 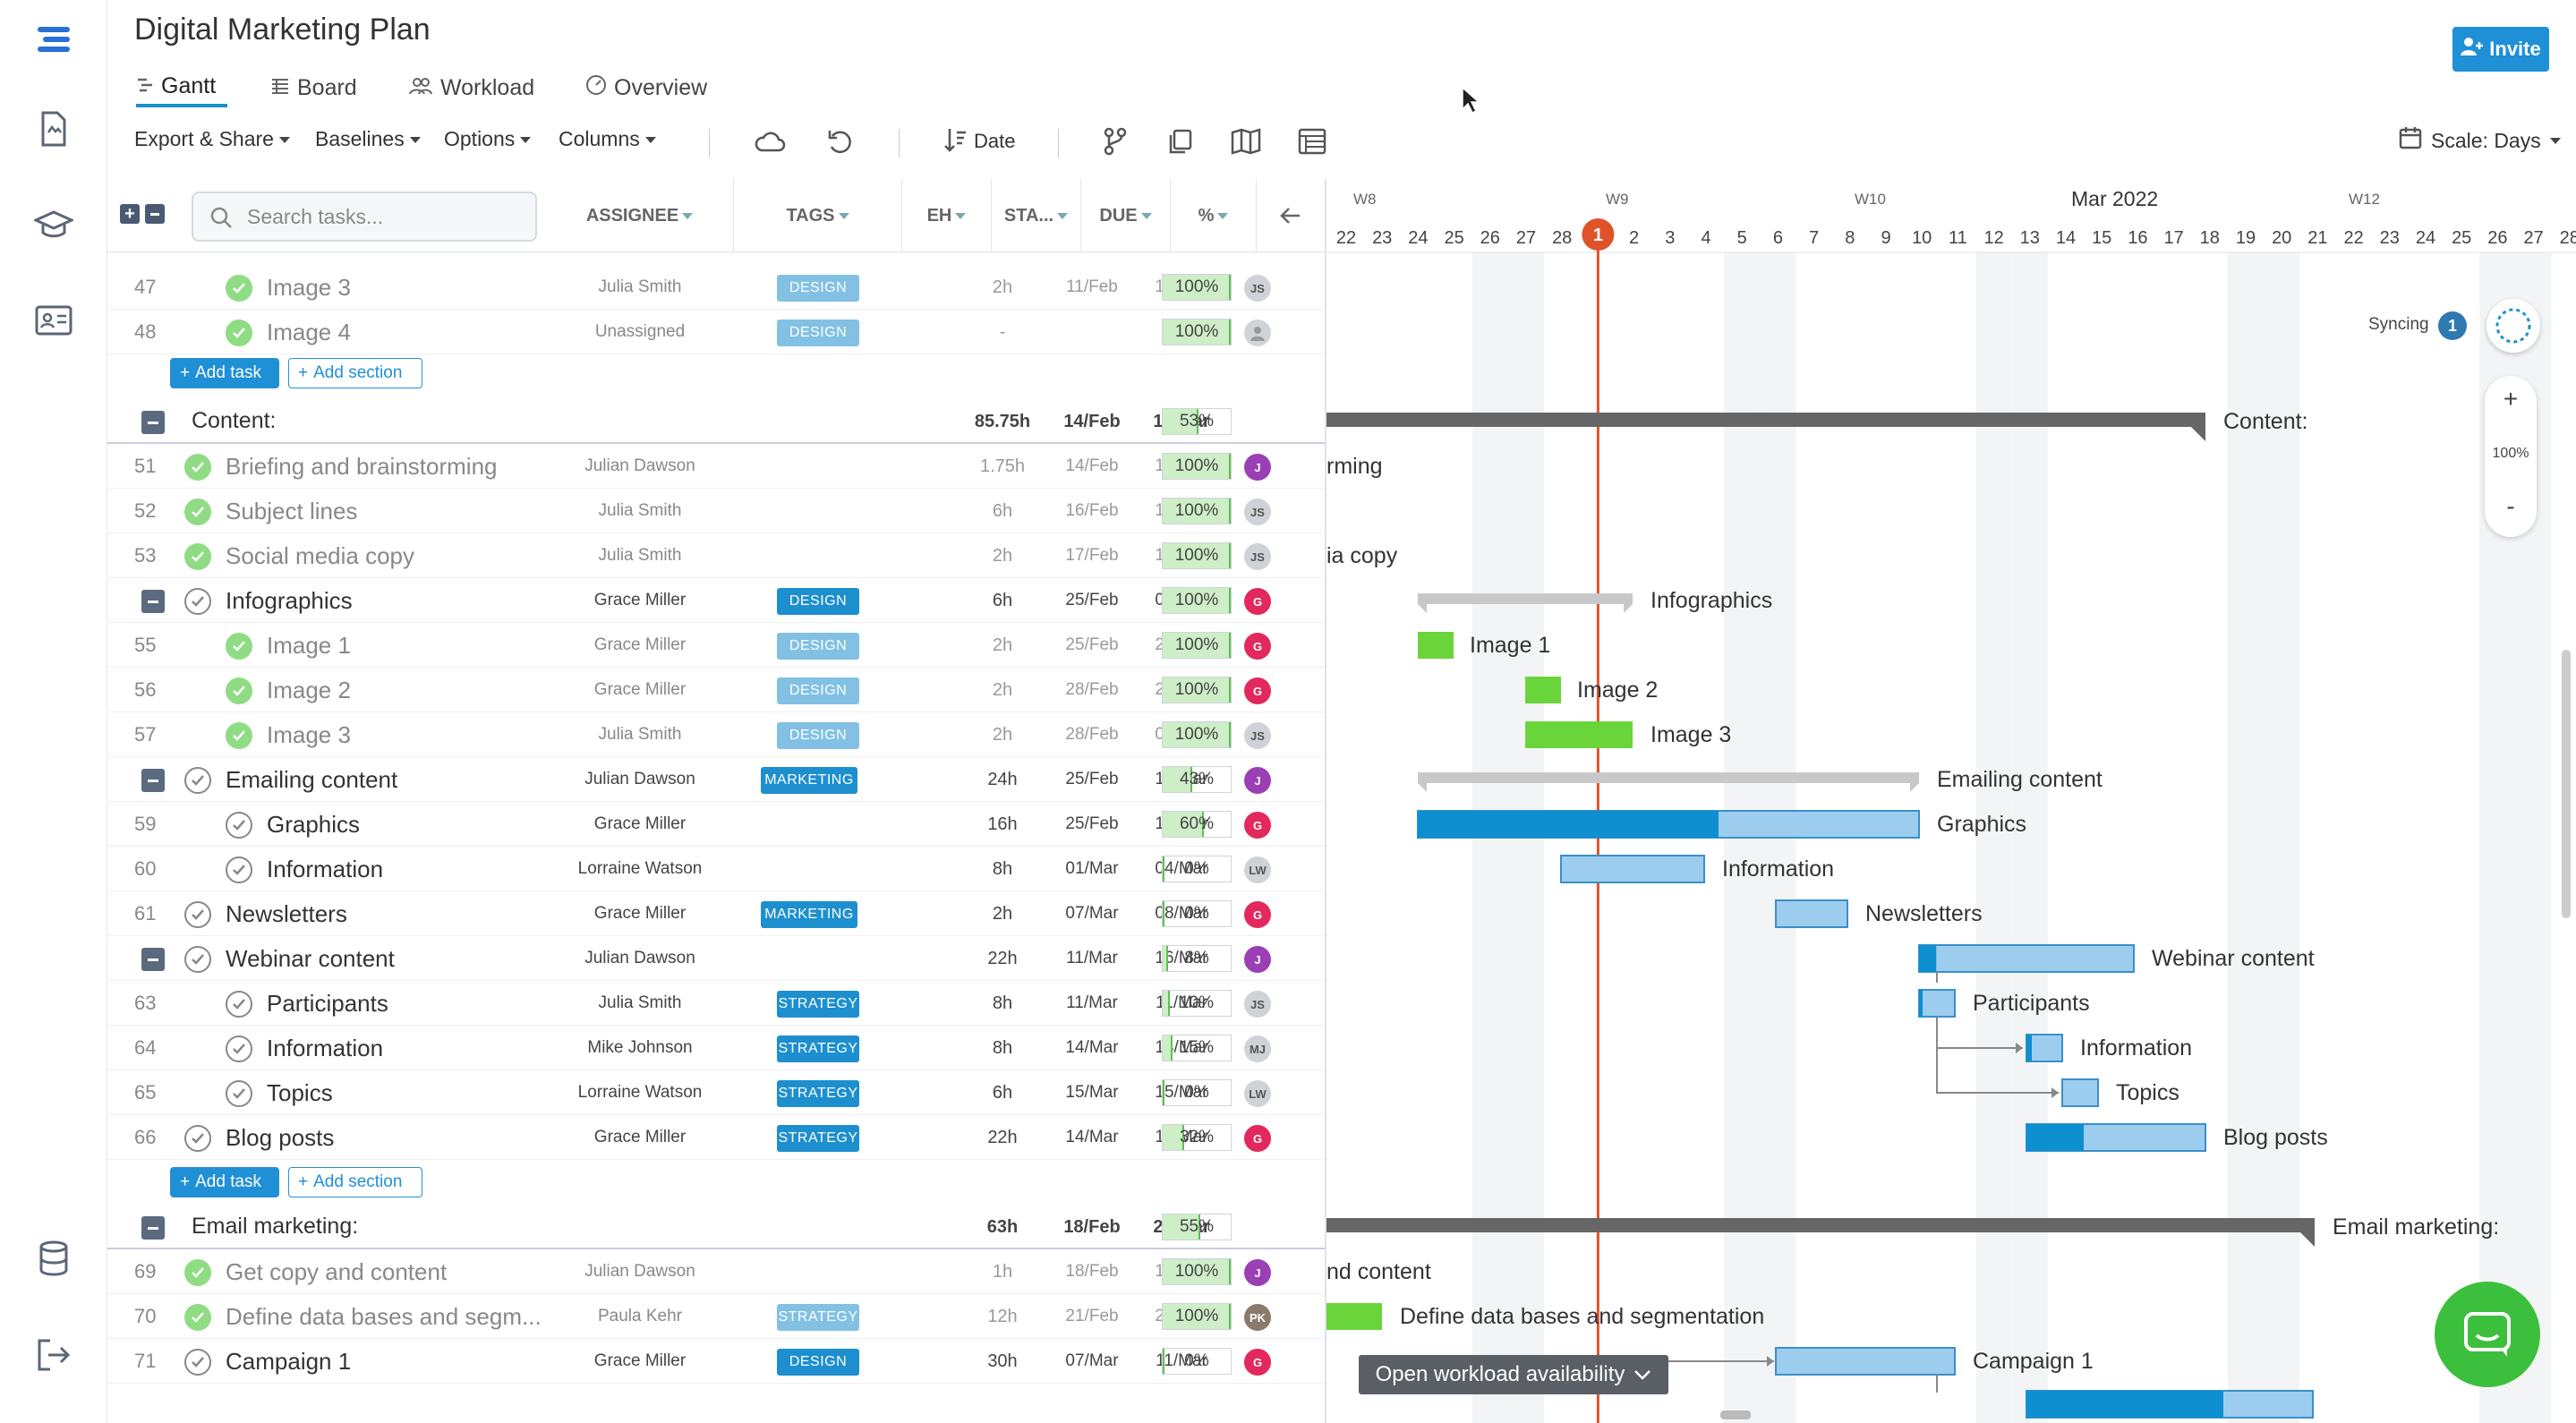 What do you see at coordinates (640, 331) in the screenshot?
I see `task-assignee: Unassigned` at bounding box center [640, 331].